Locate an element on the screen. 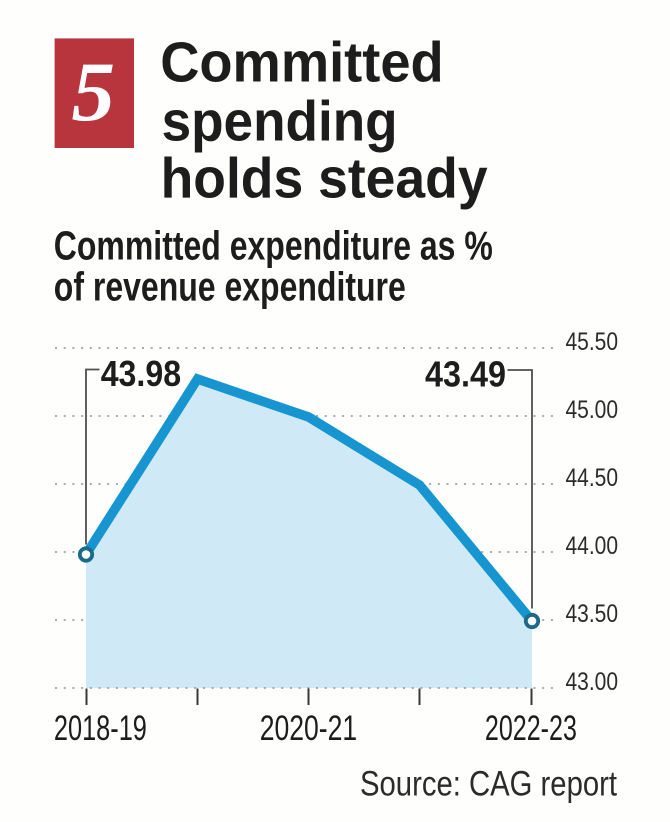 The height and width of the screenshot is (822, 670). svg-text: spending is located at coordinates (280, 121).